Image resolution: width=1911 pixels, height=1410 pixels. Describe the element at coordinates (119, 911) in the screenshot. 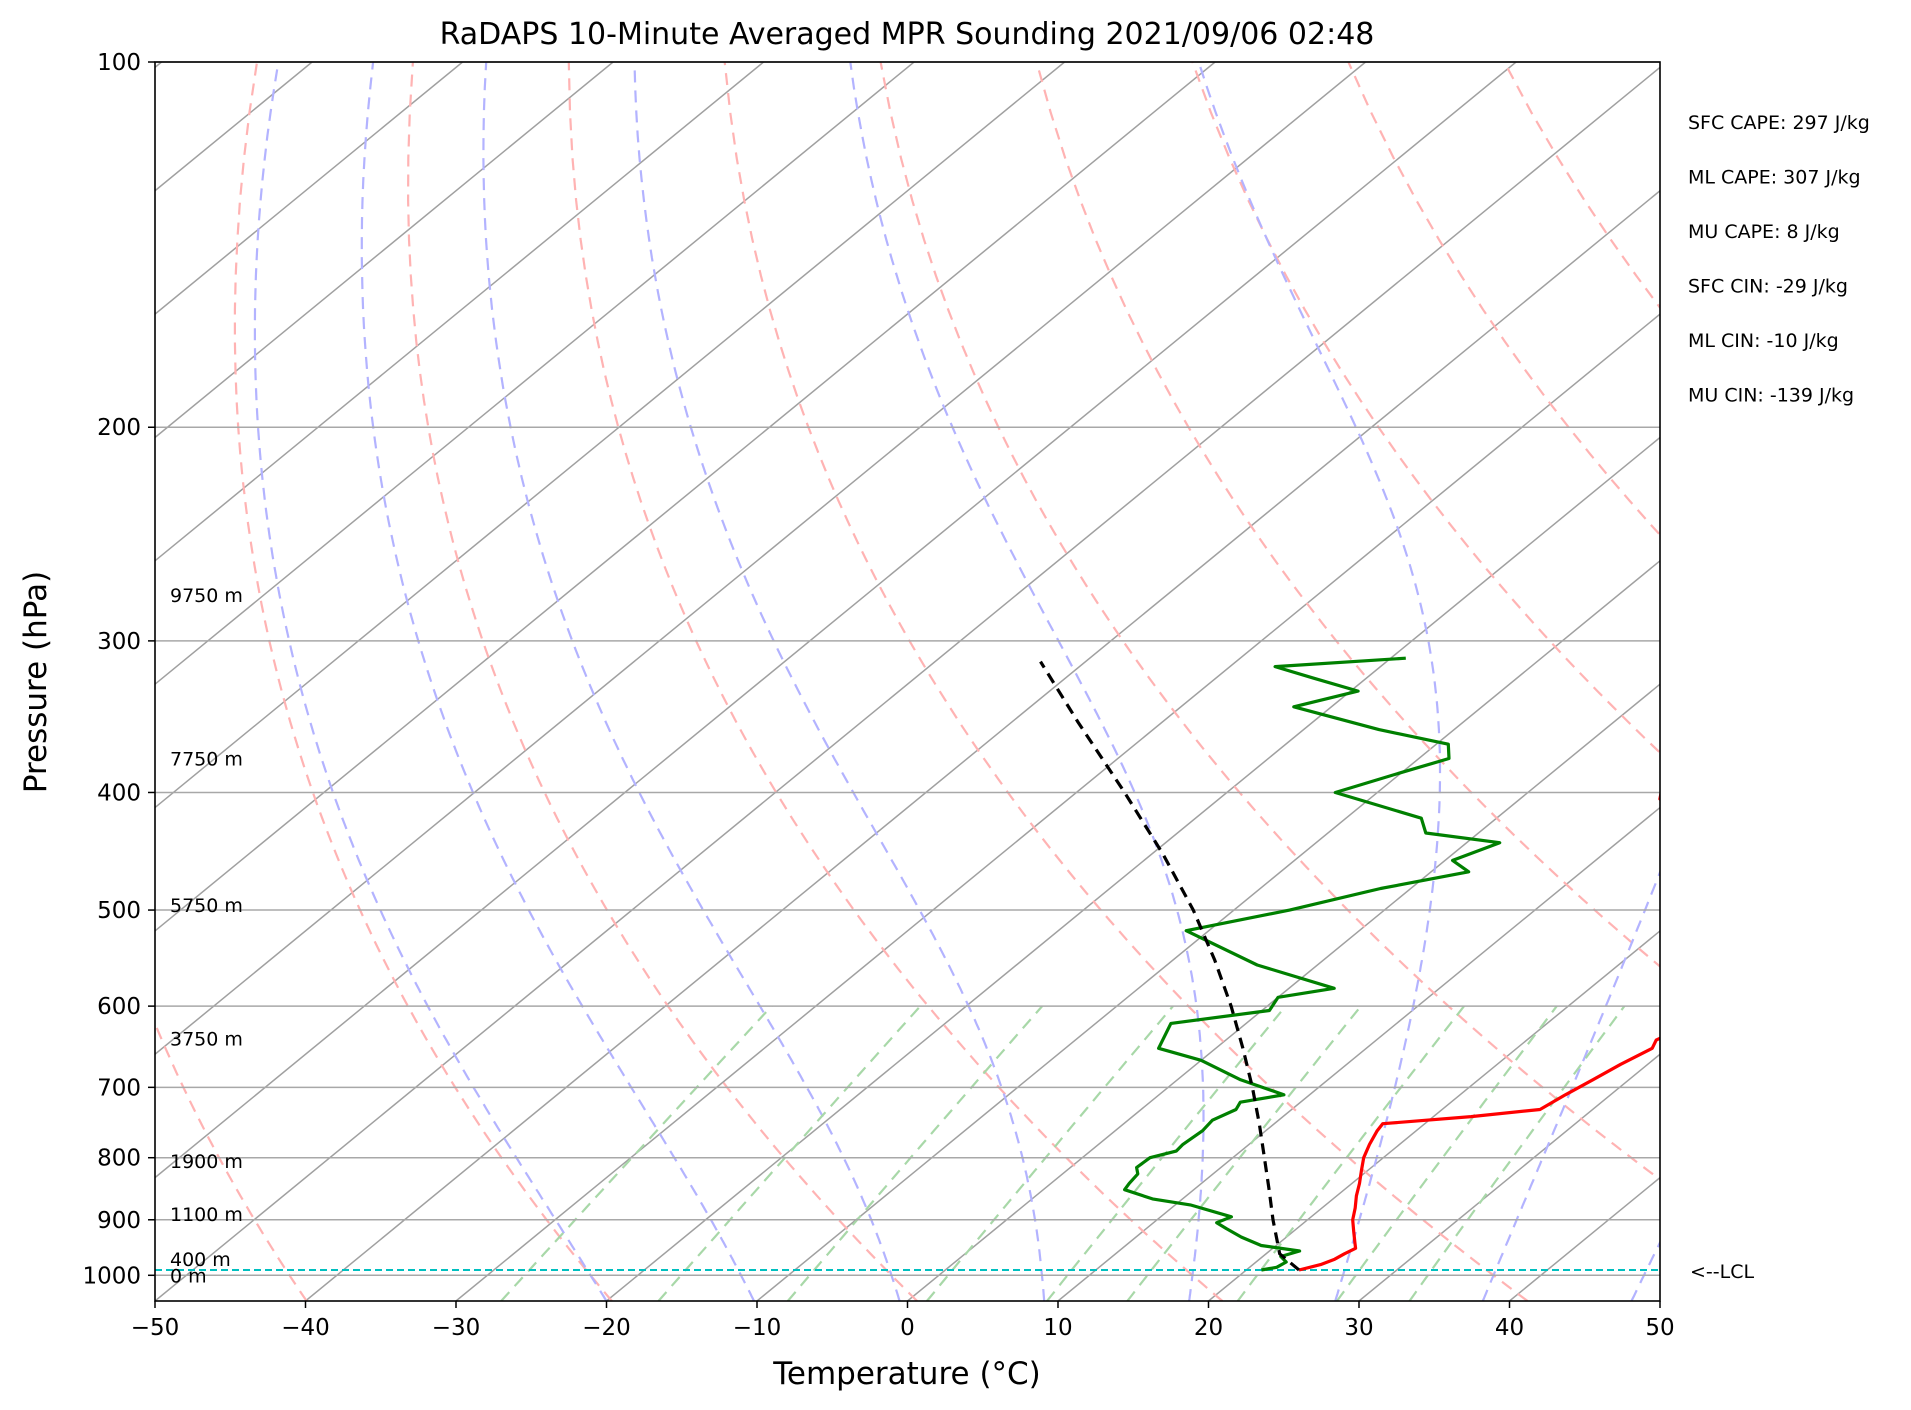

I see `y-tick-label: 500` at that location.